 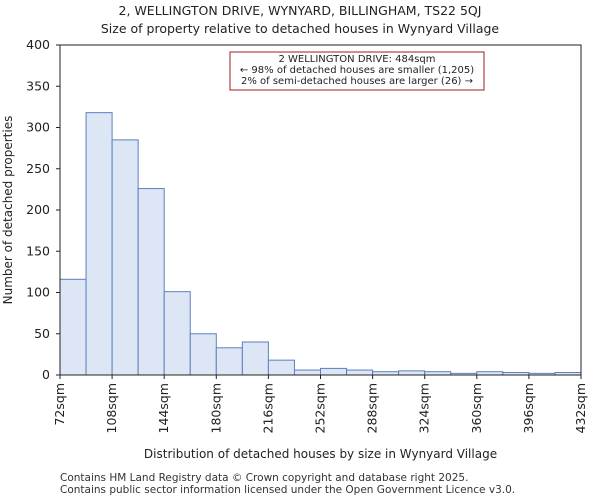 What do you see at coordinates (38, 168) in the screenshot?
I see `y-tick-label-250: 250` at bounding box center [38, 168].